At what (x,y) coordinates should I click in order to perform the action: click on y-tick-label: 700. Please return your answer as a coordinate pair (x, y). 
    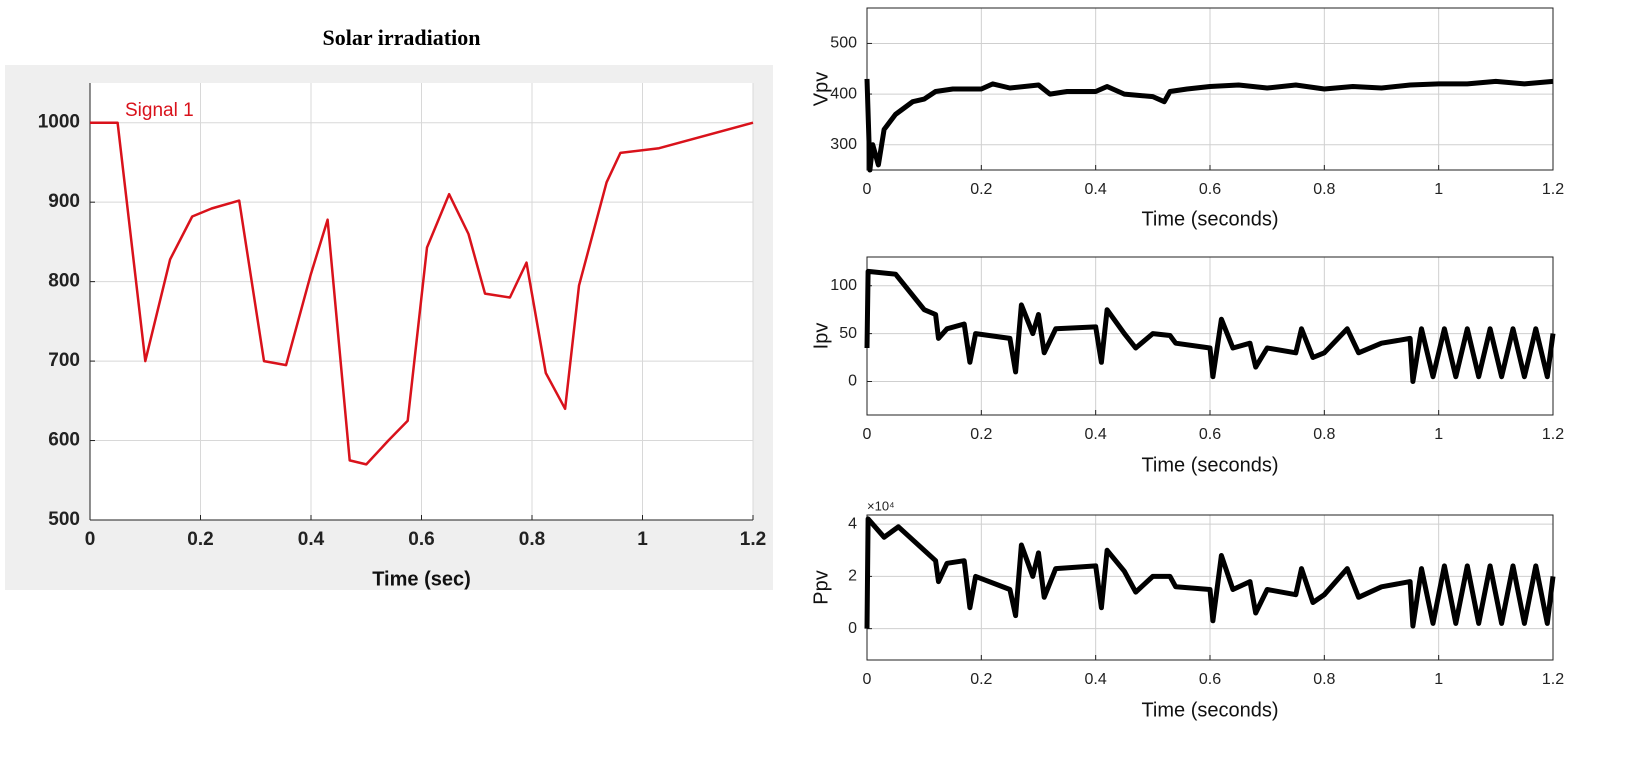
    Looking at the image, I should click on (64, 360).